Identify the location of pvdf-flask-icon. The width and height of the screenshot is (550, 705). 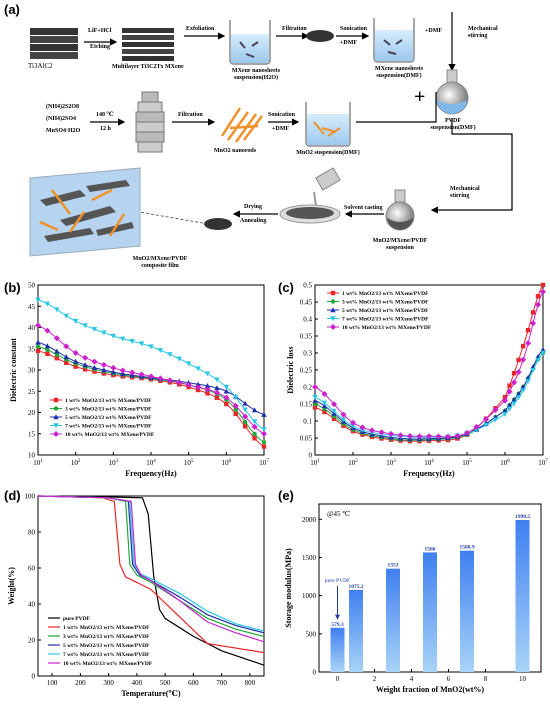
(452, 92).